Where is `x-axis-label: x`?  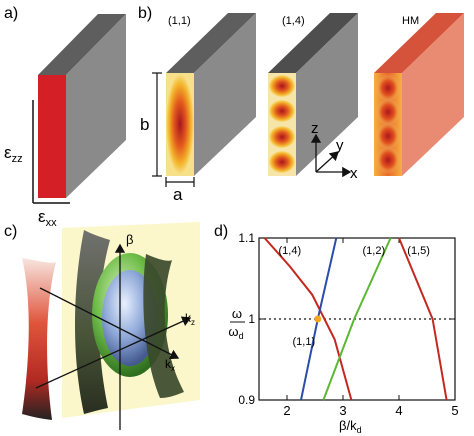
x-axis-label: x is located at coordinates (354, 173).